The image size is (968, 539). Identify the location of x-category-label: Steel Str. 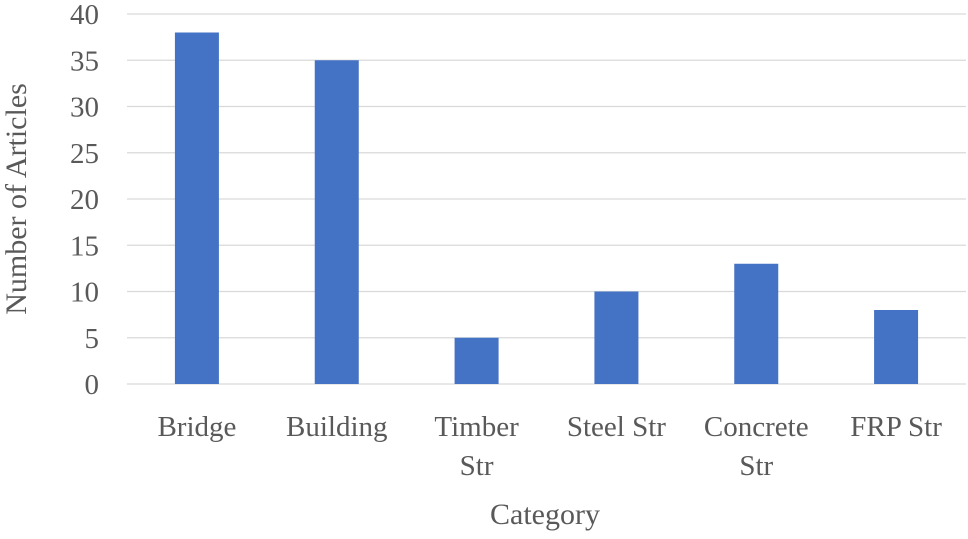
(616, 427).